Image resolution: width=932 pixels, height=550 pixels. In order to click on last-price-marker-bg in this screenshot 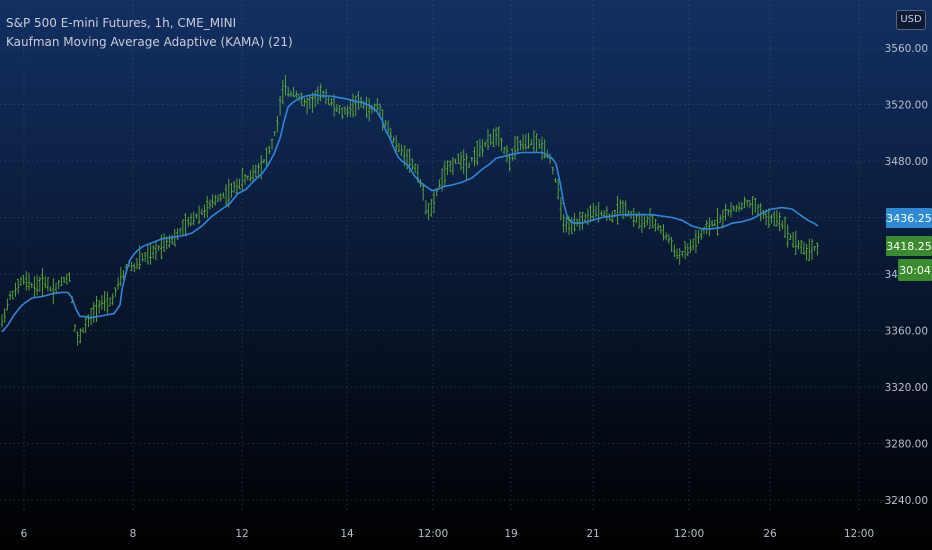, I will do `click(909, 246)`.